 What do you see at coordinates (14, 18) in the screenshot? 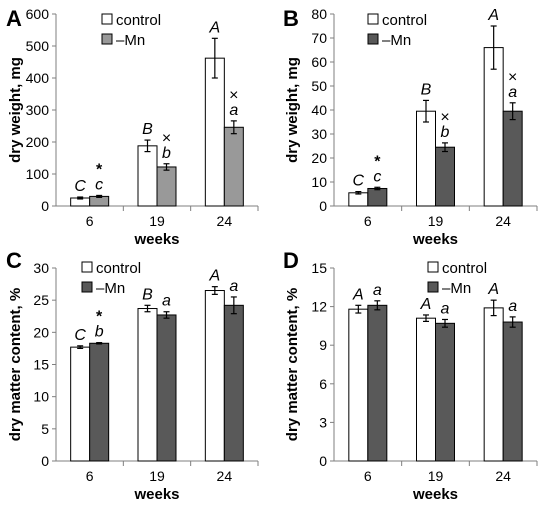
I see `panel-label: A` at bounding box center [14, 18].